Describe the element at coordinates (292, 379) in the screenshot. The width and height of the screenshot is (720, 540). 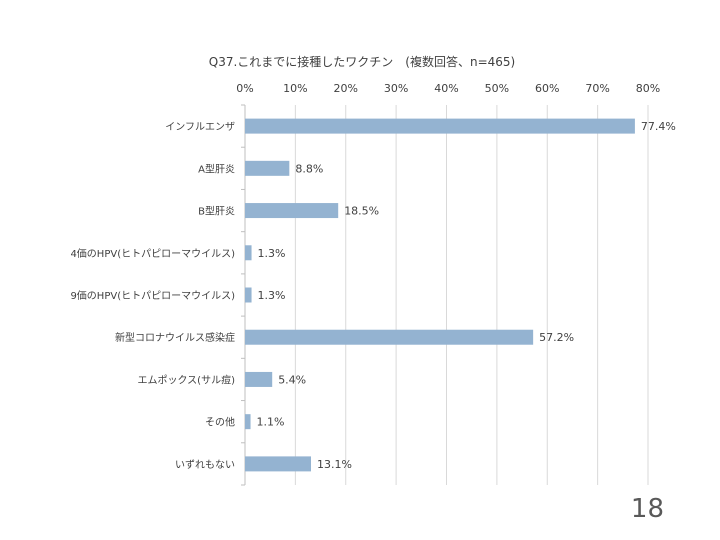
I see `data-label: 5.4%` at that location.